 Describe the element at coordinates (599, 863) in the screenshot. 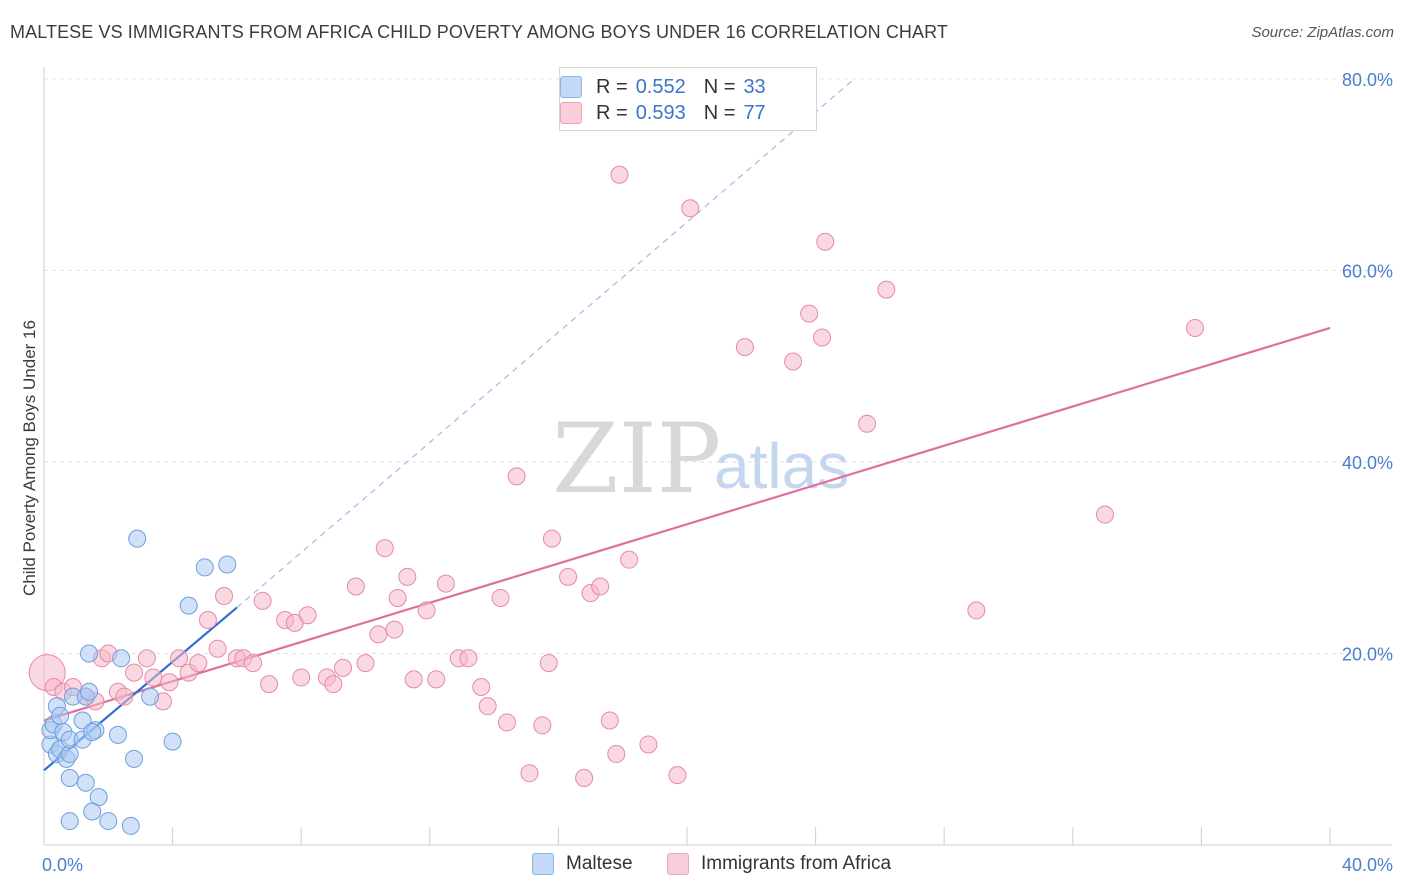

I see `maltese-legend-label: Maltese` at that location.